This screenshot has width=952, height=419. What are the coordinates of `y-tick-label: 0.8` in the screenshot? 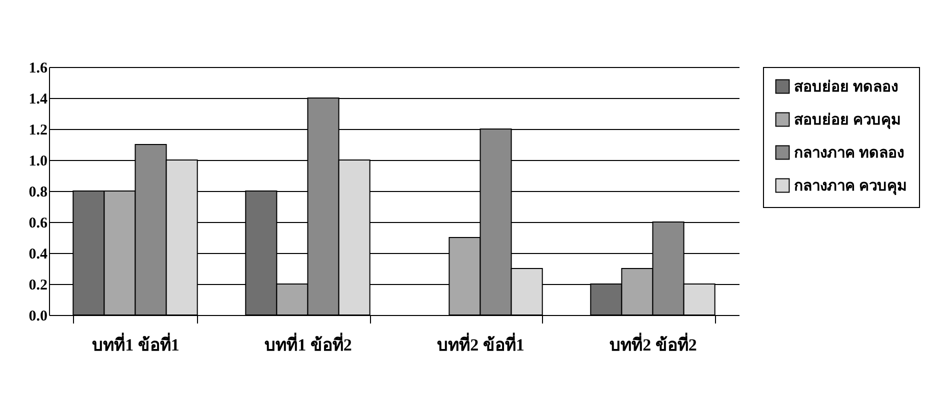 It's located at (38, 192).